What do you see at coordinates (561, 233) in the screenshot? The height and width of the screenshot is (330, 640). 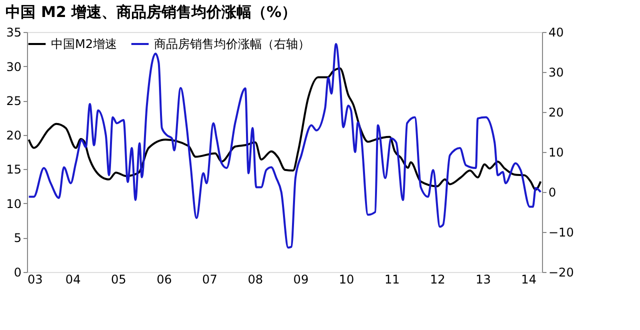 I see `y2-tick-label: −10` at bounding box center [561, 233].